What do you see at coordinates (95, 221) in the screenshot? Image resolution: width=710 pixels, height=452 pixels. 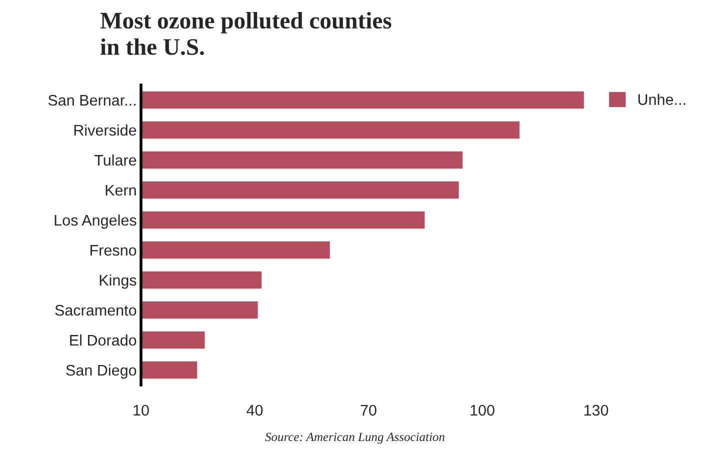 I see `y-tick-label: Los Angeles` at bounding box center [95, 221].